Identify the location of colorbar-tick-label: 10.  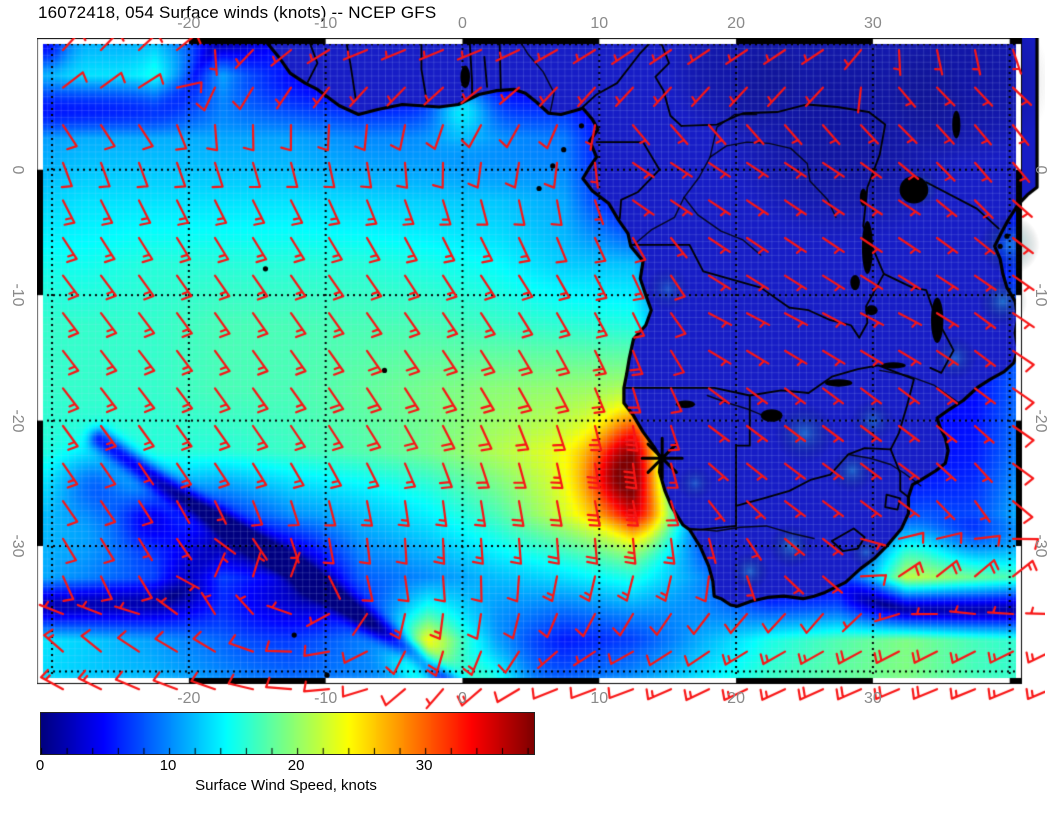
(168, 765).